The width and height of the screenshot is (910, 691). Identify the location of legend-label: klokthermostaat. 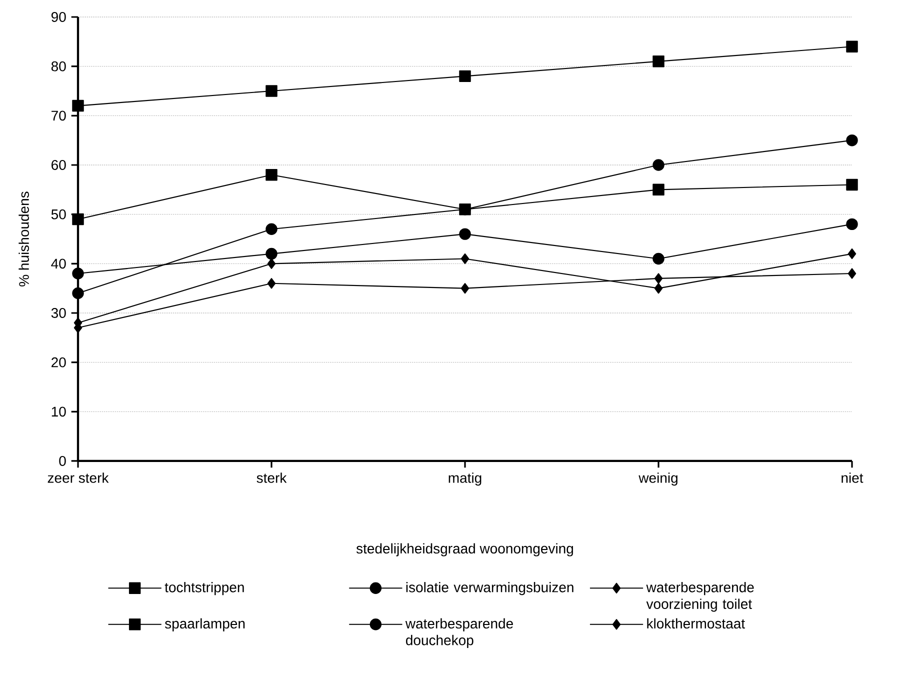
(696, 623).